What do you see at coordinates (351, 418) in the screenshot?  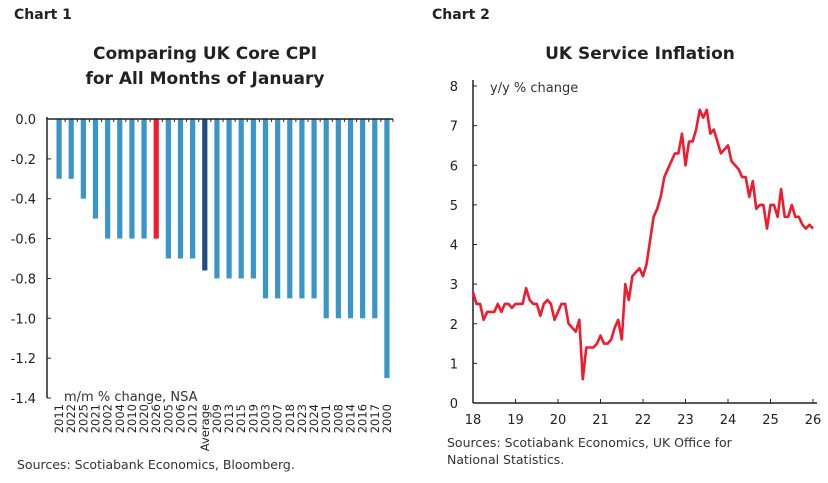 I see `chart1-x-tick-label: 2014` at bounding box center [351, 418].